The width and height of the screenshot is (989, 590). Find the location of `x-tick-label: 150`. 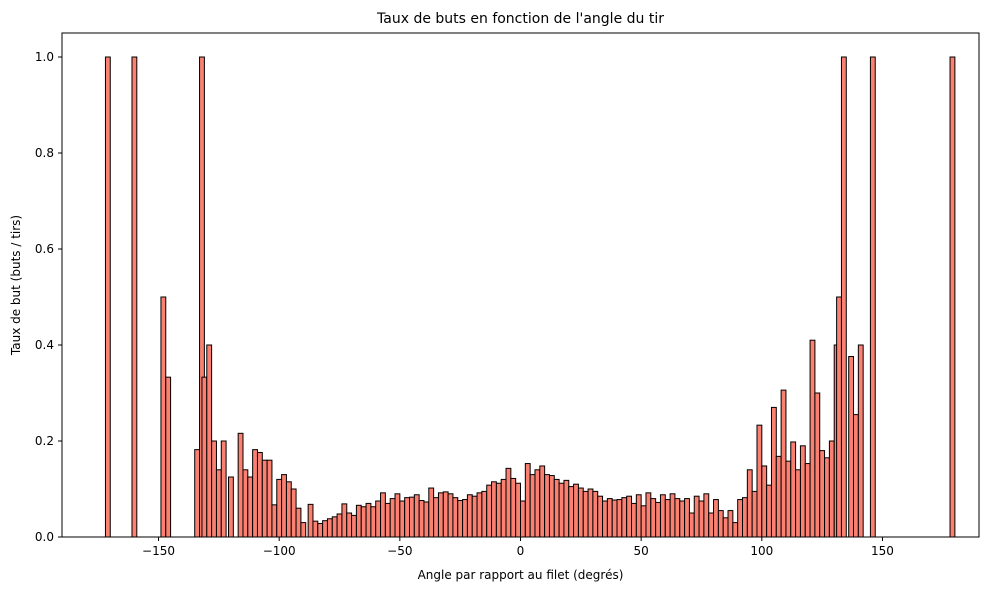

x-tick-label: 150 is located at coordinates (882, 551).